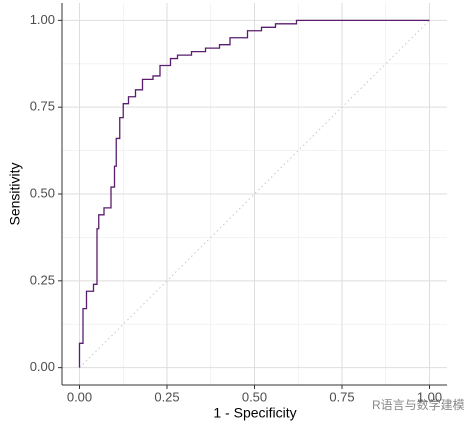 The height and width of the screenshot is (427, 474). Describe the element at coordinates (42, 19) in the screenshot. I see `y-tick-label: 1.00` at that location.